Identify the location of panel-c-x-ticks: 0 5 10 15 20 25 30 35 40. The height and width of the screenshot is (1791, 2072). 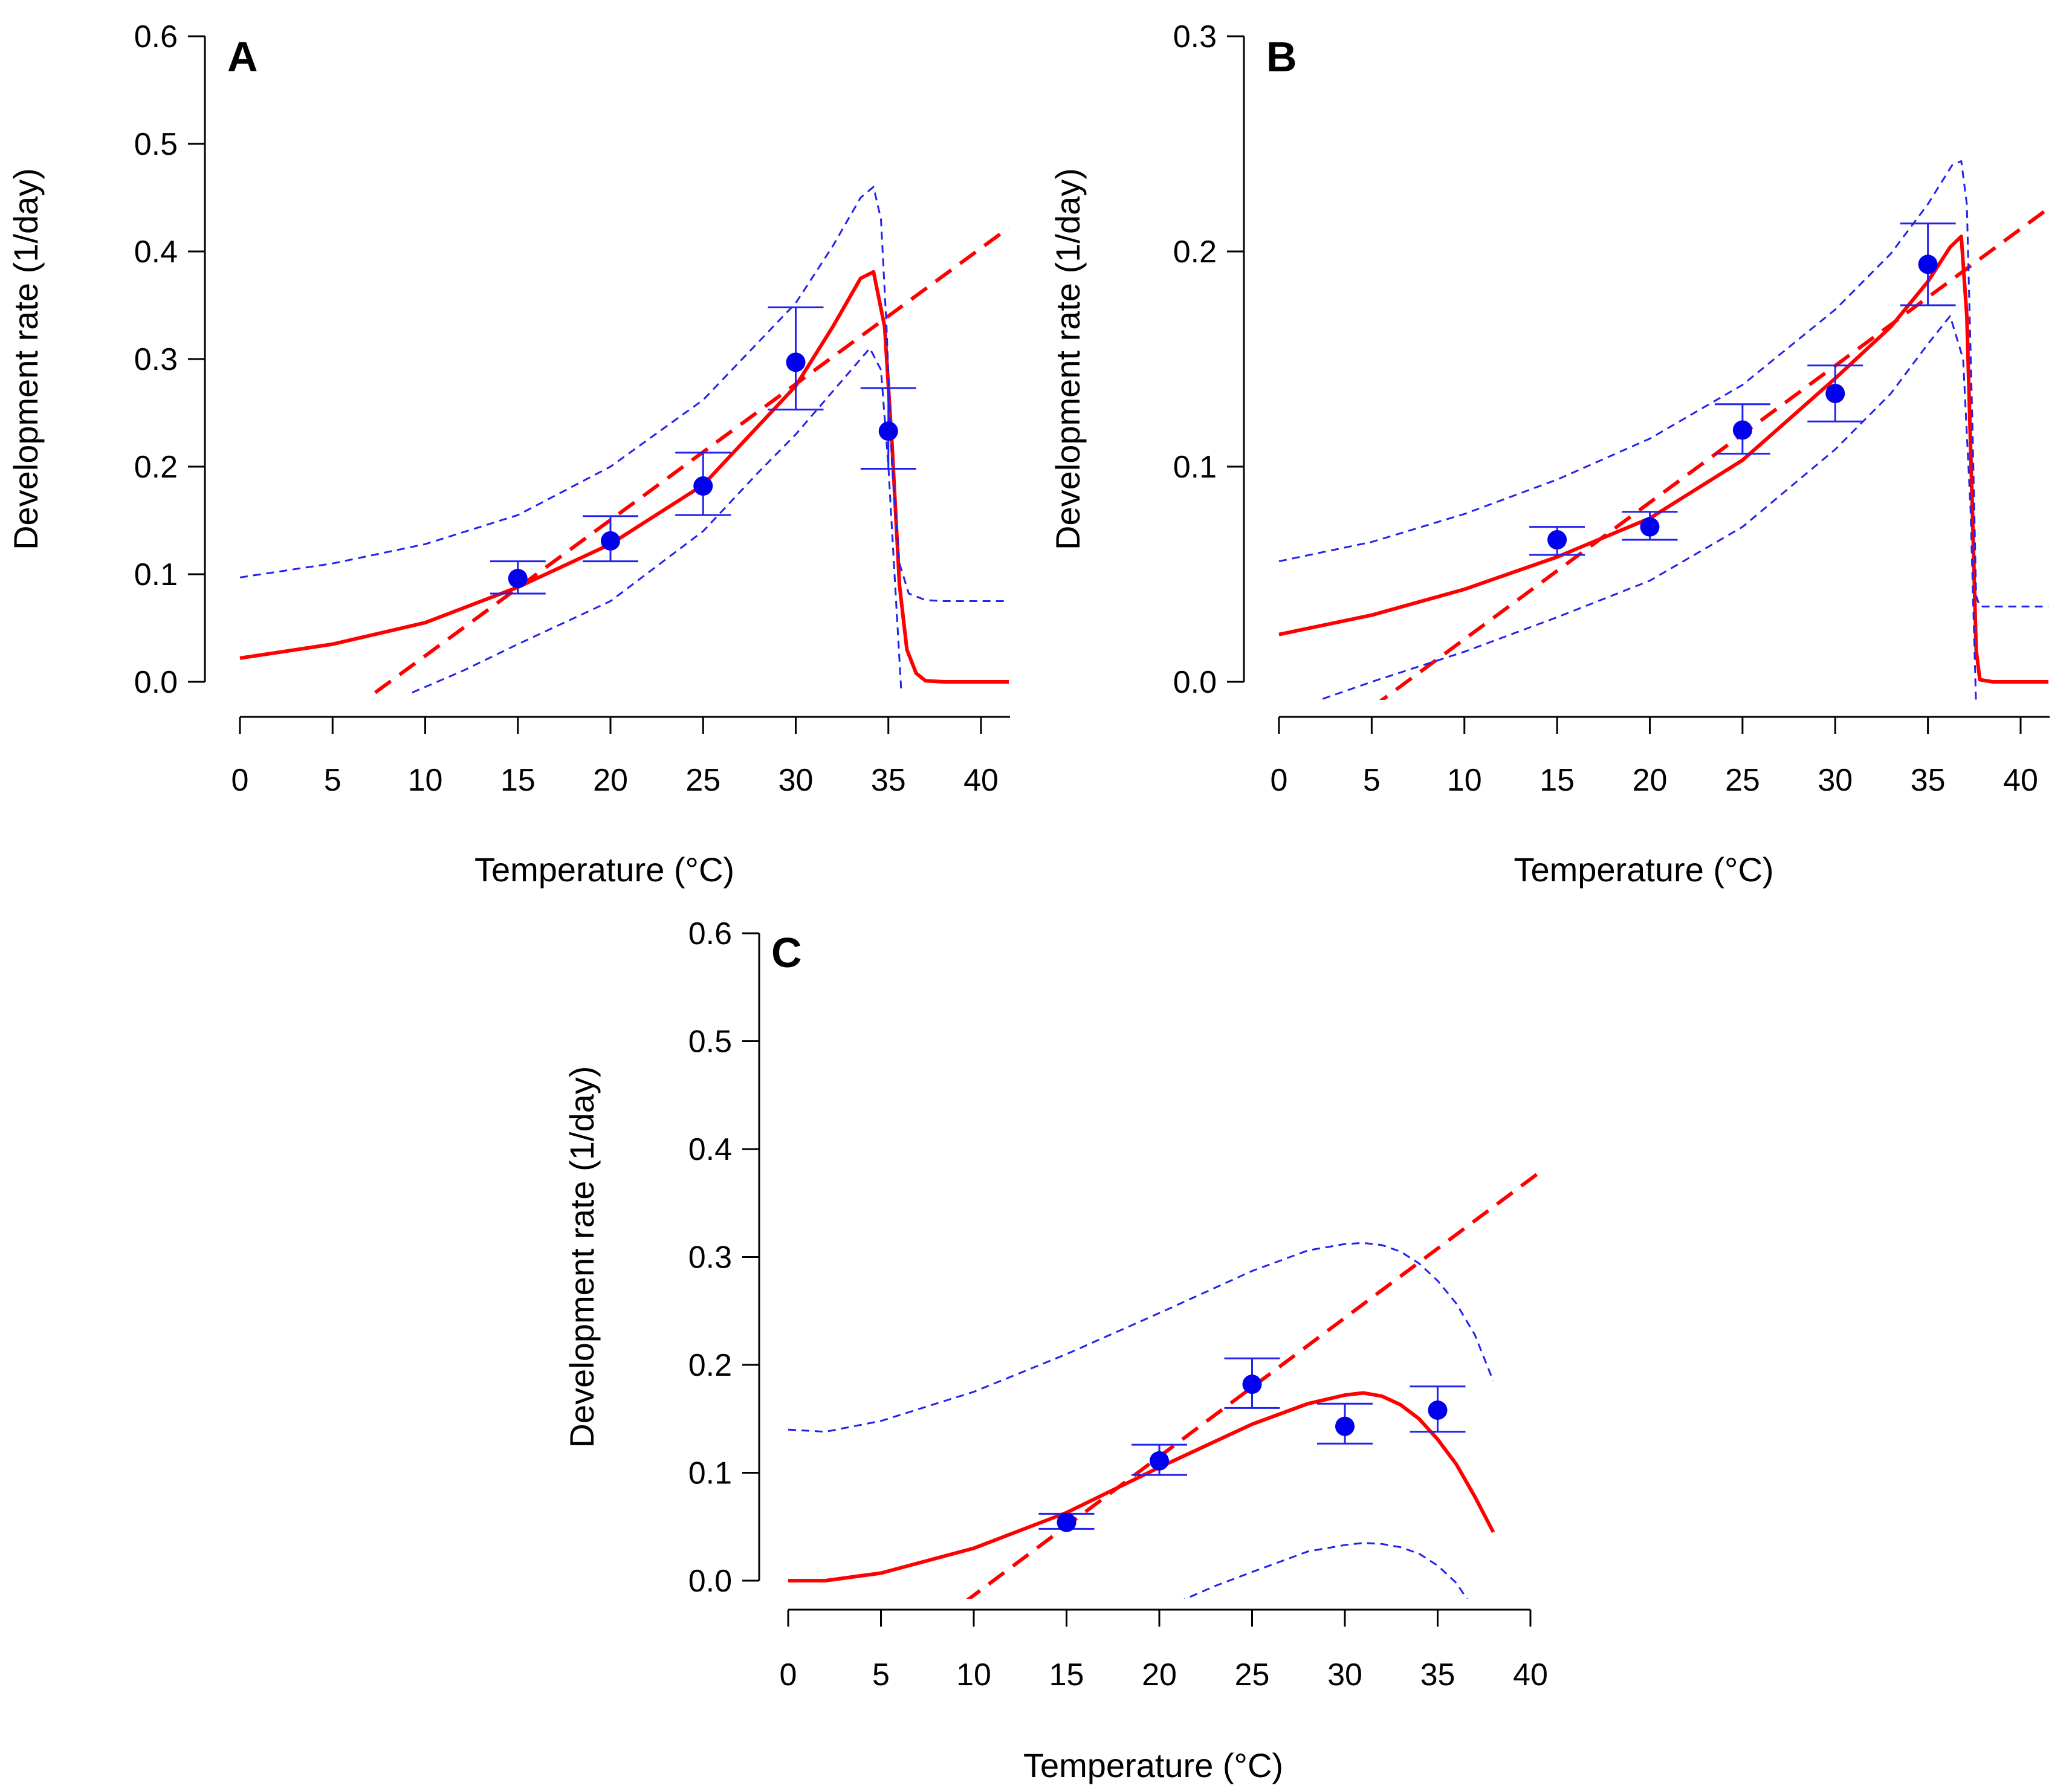
(1164, 1651).